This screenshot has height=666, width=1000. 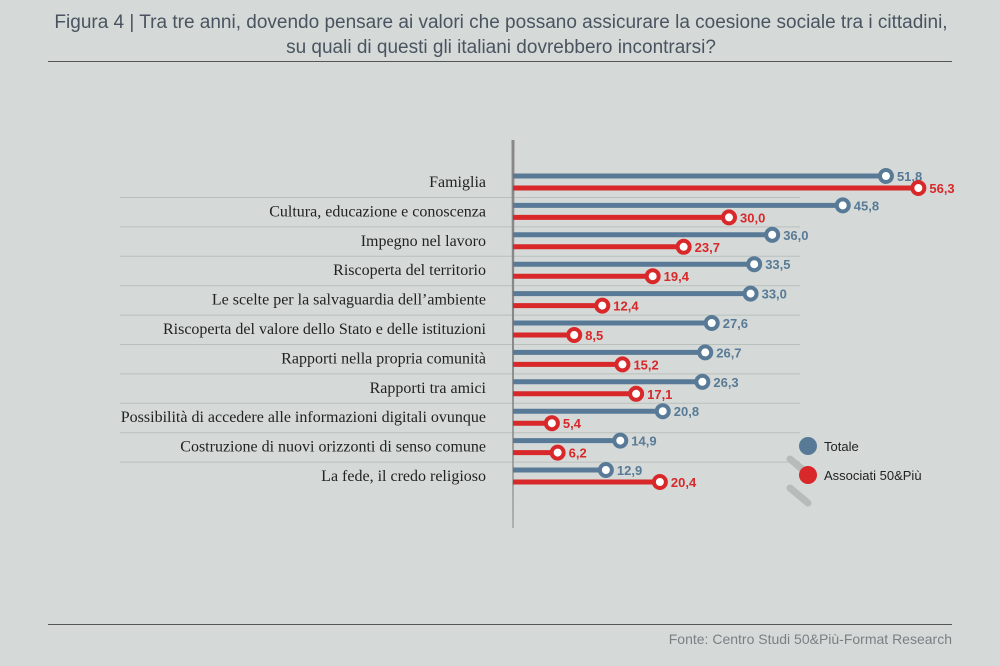 I want to click on category-label: Cultura, educazione e conoscenza, so click(x=377, y=211).